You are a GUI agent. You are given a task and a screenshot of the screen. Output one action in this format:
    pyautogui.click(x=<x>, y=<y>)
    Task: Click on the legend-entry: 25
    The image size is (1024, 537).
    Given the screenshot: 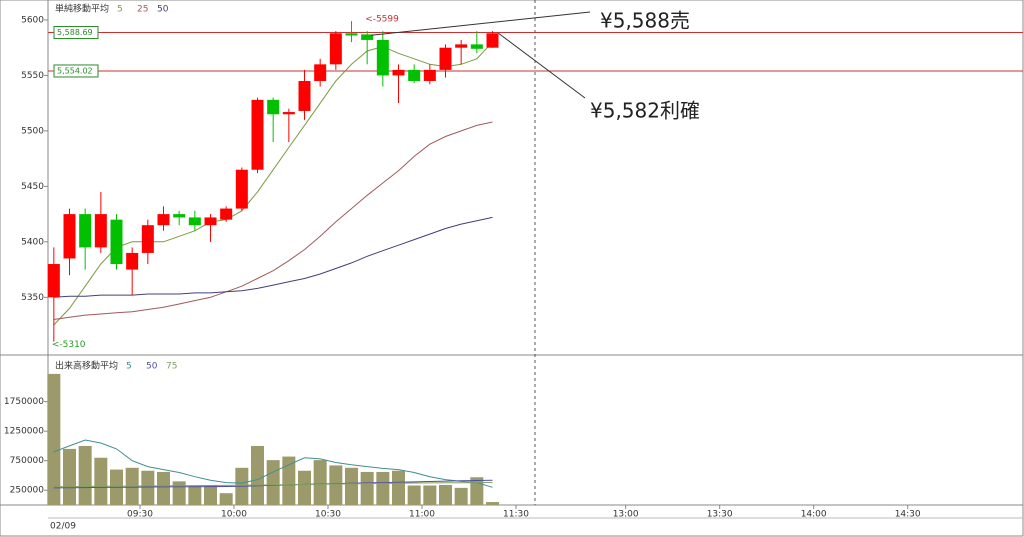 What is the action you would take?
    pyautogui.click(x=142, y=10)
    